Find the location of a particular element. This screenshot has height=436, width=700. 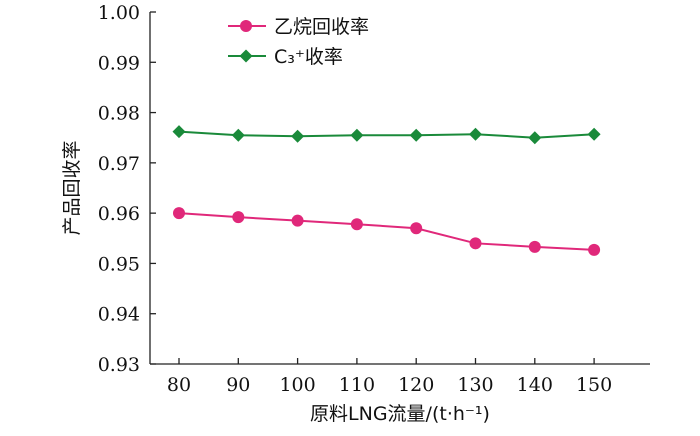

x-tick-label: 140 is located at coordinates (535, 385).